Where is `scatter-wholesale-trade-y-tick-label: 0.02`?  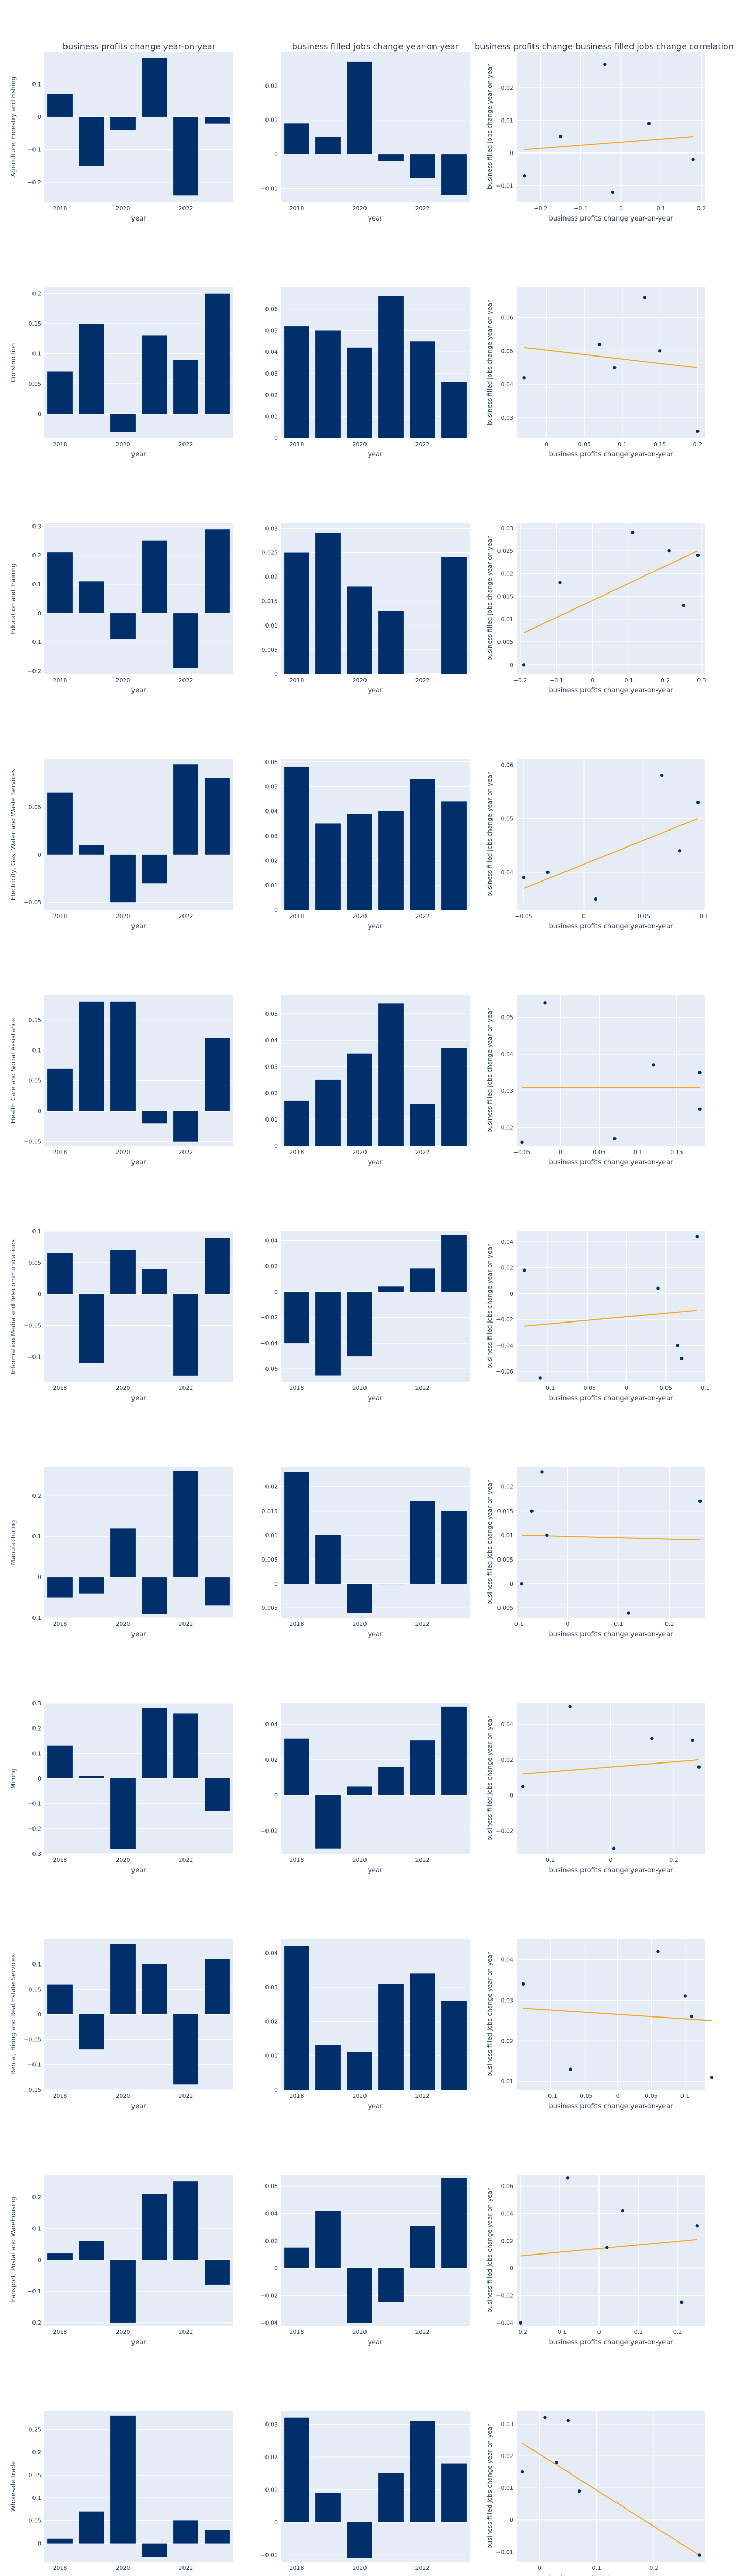 scatter-wholesale-trade-y-tick-label: 0.02 is located at coordinates (507, 2456).